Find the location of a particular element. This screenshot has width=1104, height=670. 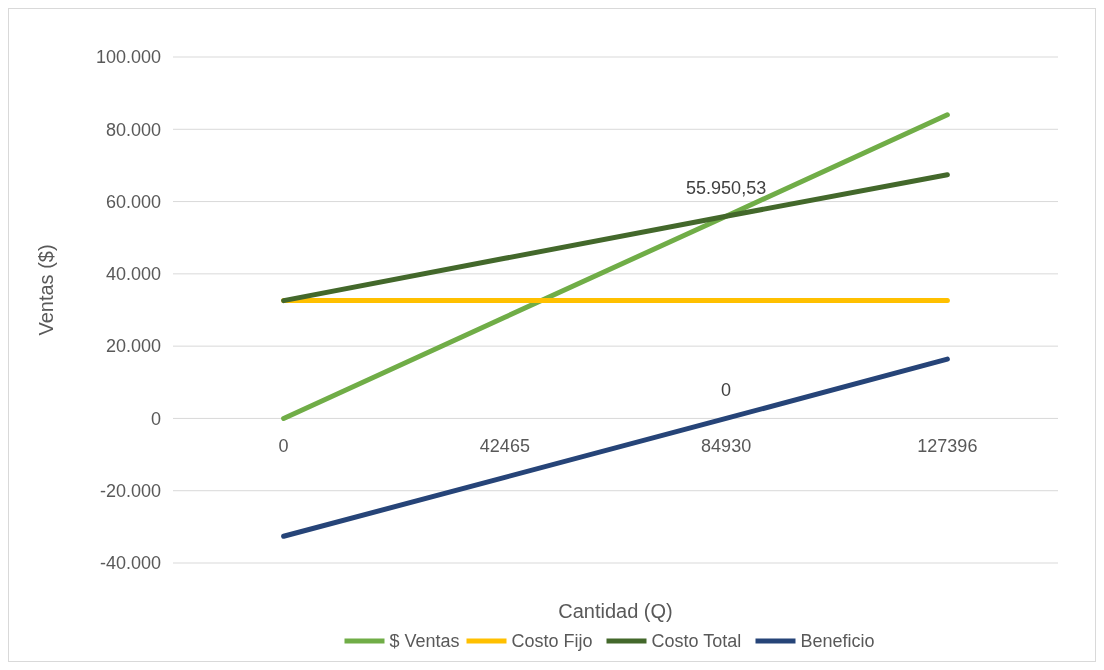

x-tick-label: 127396 is located at coordinates (947, 446).